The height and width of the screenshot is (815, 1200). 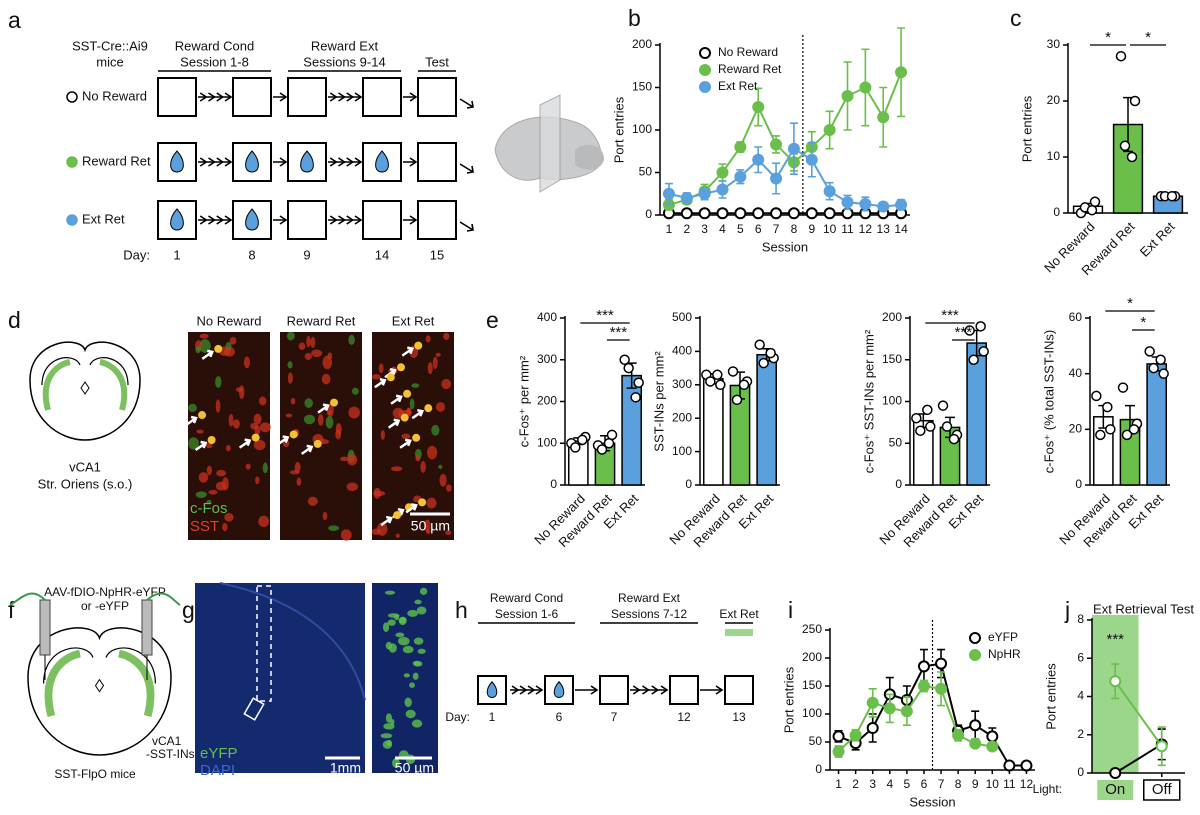 I want to click on y-tick-label: 100, so click(x=892, y=401).